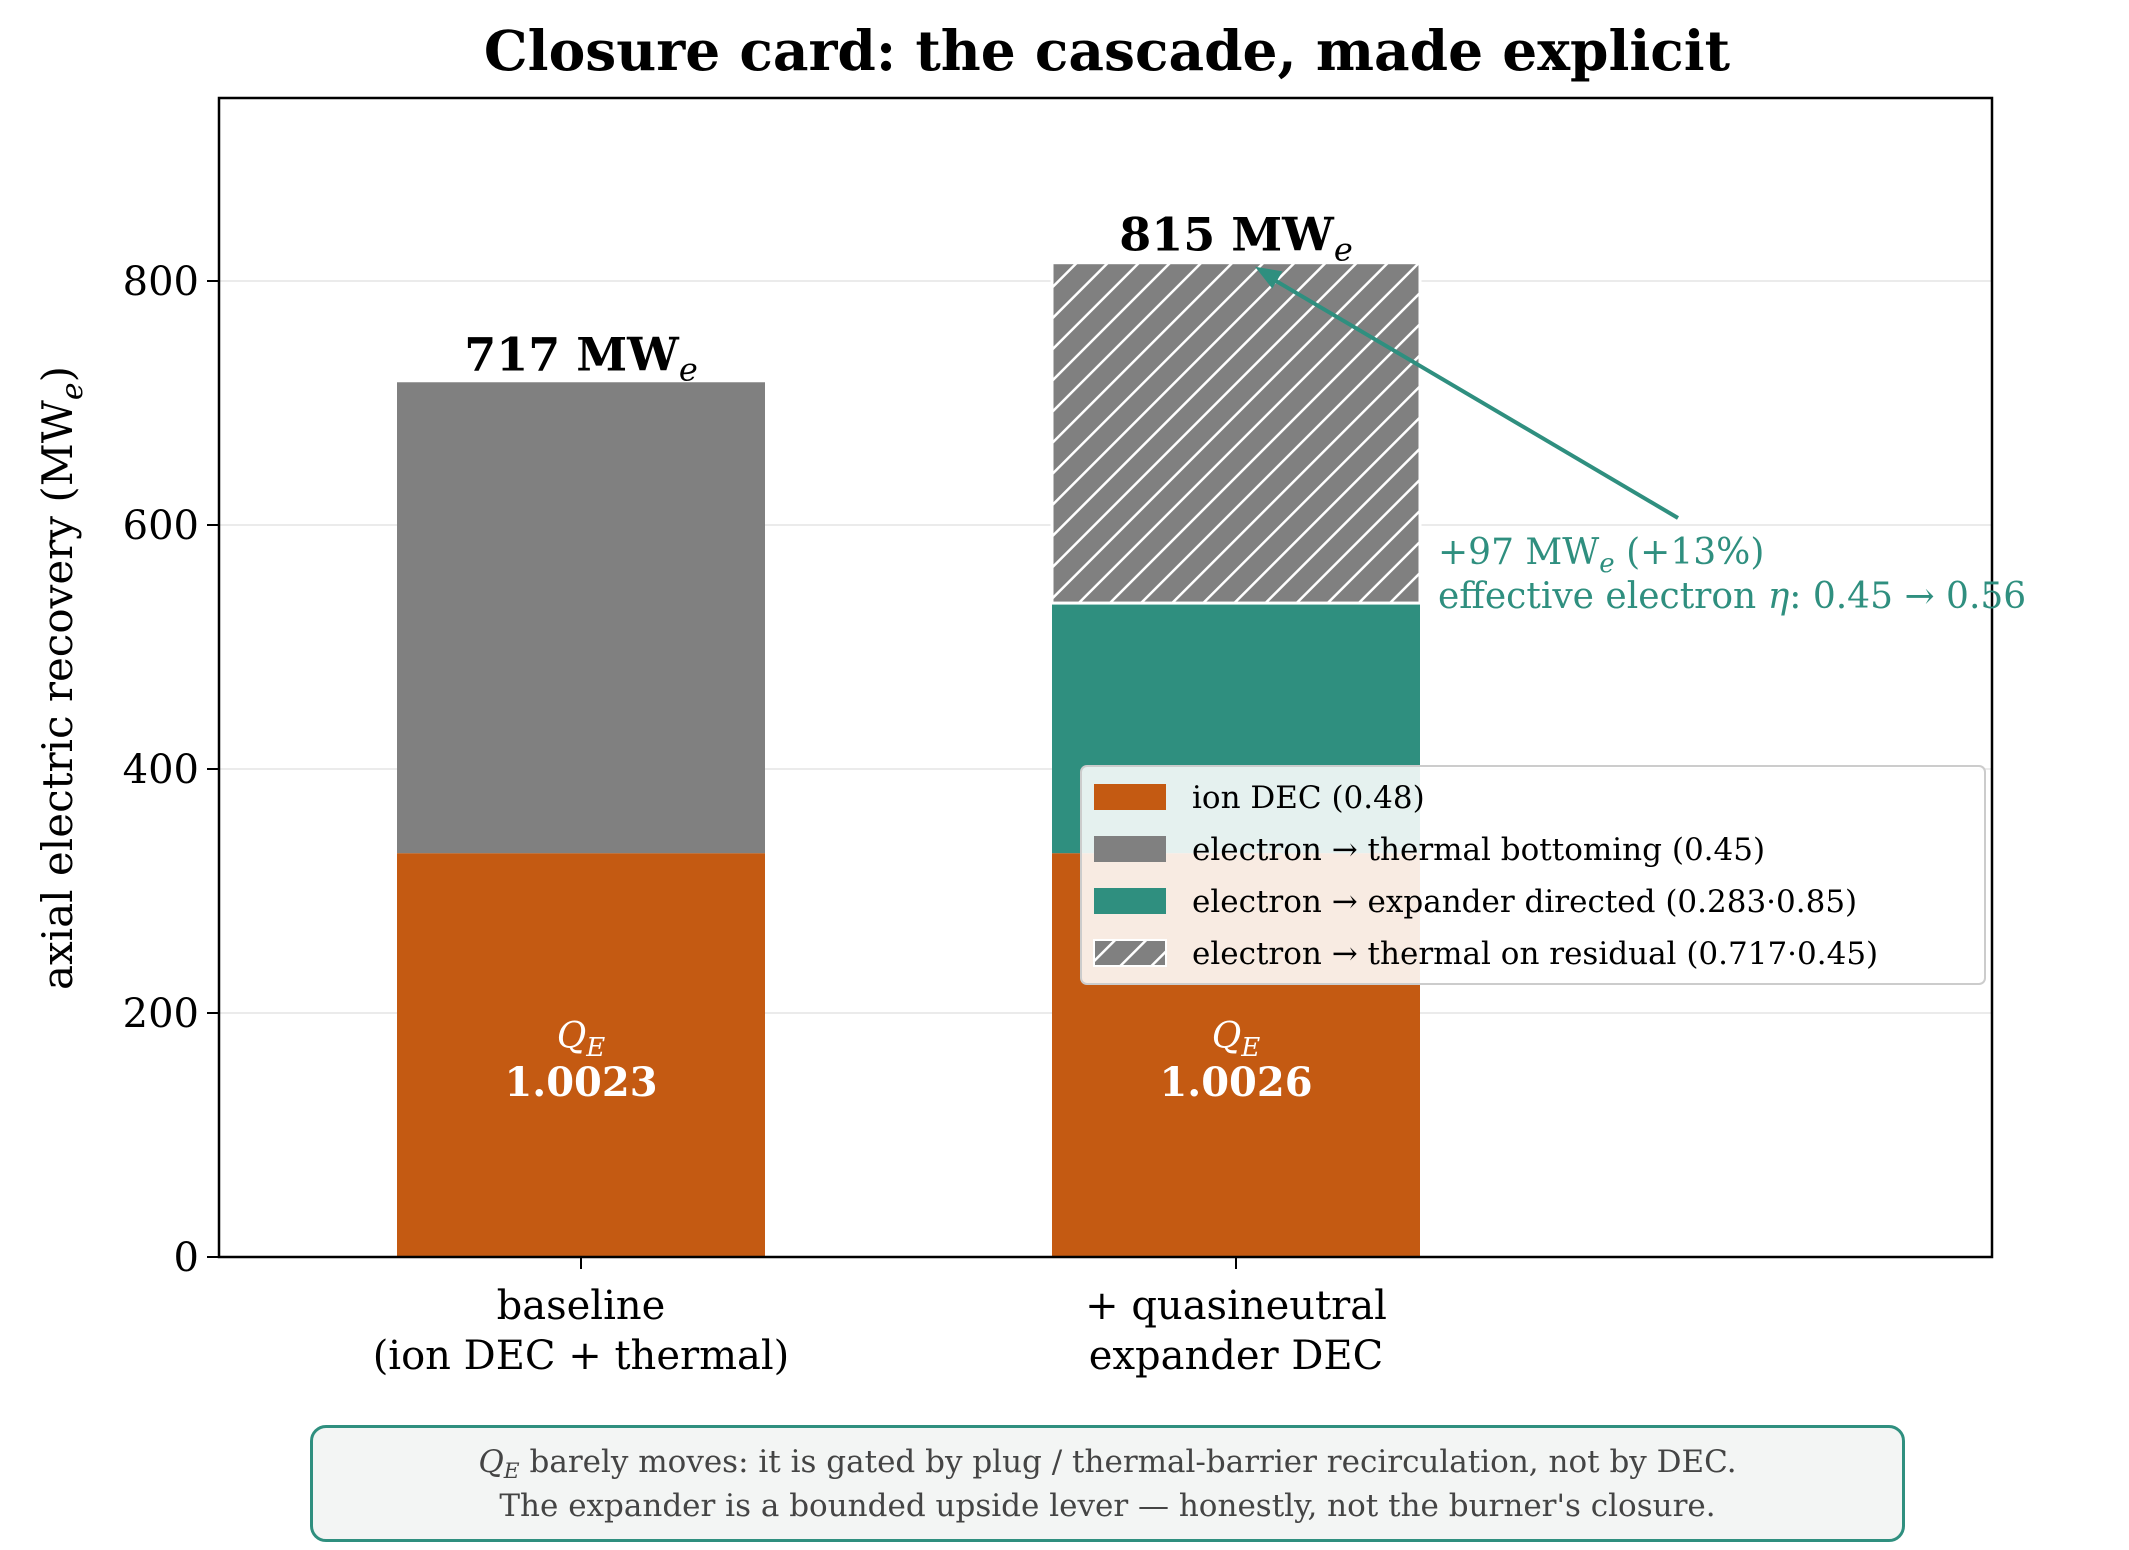 This screenshot has height=1550, width=2129. I want to click on annotation-line-1: +97 MWe (+13%), so click(1601, 555).